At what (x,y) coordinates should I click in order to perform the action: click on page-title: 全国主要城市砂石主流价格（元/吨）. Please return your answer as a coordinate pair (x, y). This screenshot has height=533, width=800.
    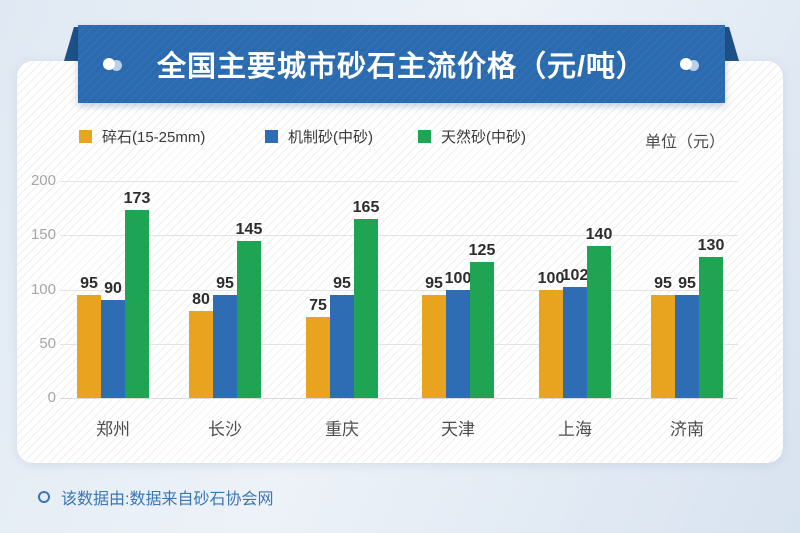
    Looking at the image, I should click on (401, 67).